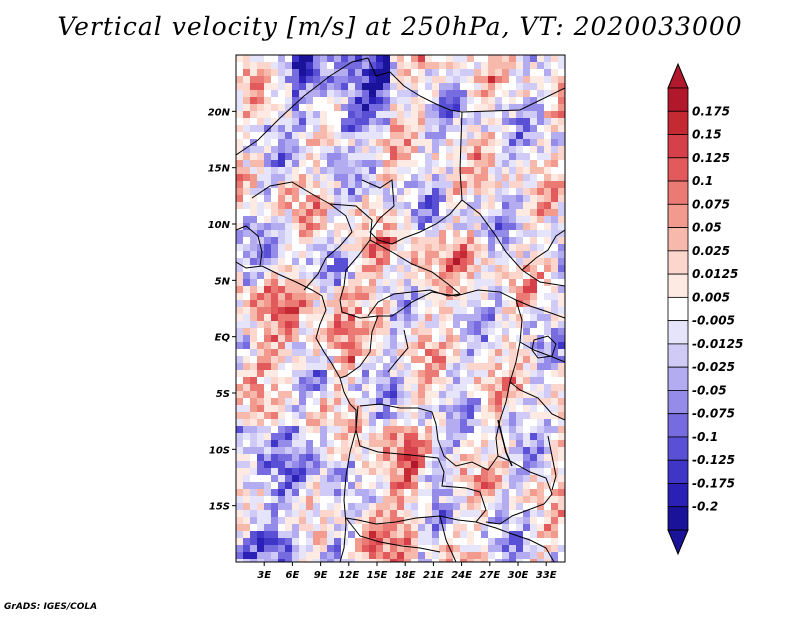  I want to click on longitude-axis: 3E 6E 9E 12E 15E 18E 21E 24E 27E 30E 33E, so click(407, 571).